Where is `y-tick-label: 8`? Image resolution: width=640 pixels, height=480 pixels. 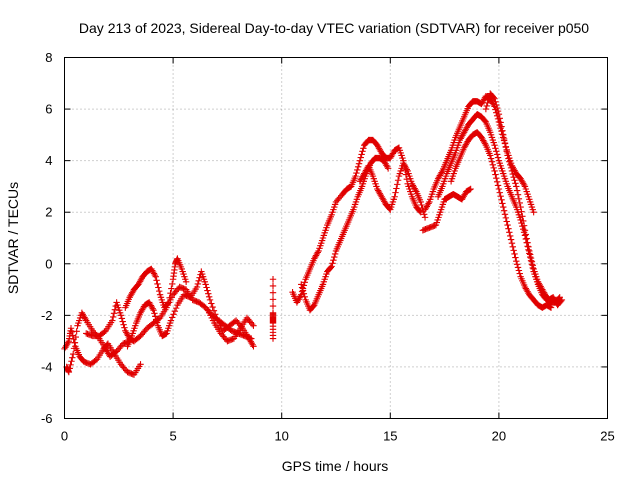 y-tick-label: 8 is located at coordinates (48, 57).